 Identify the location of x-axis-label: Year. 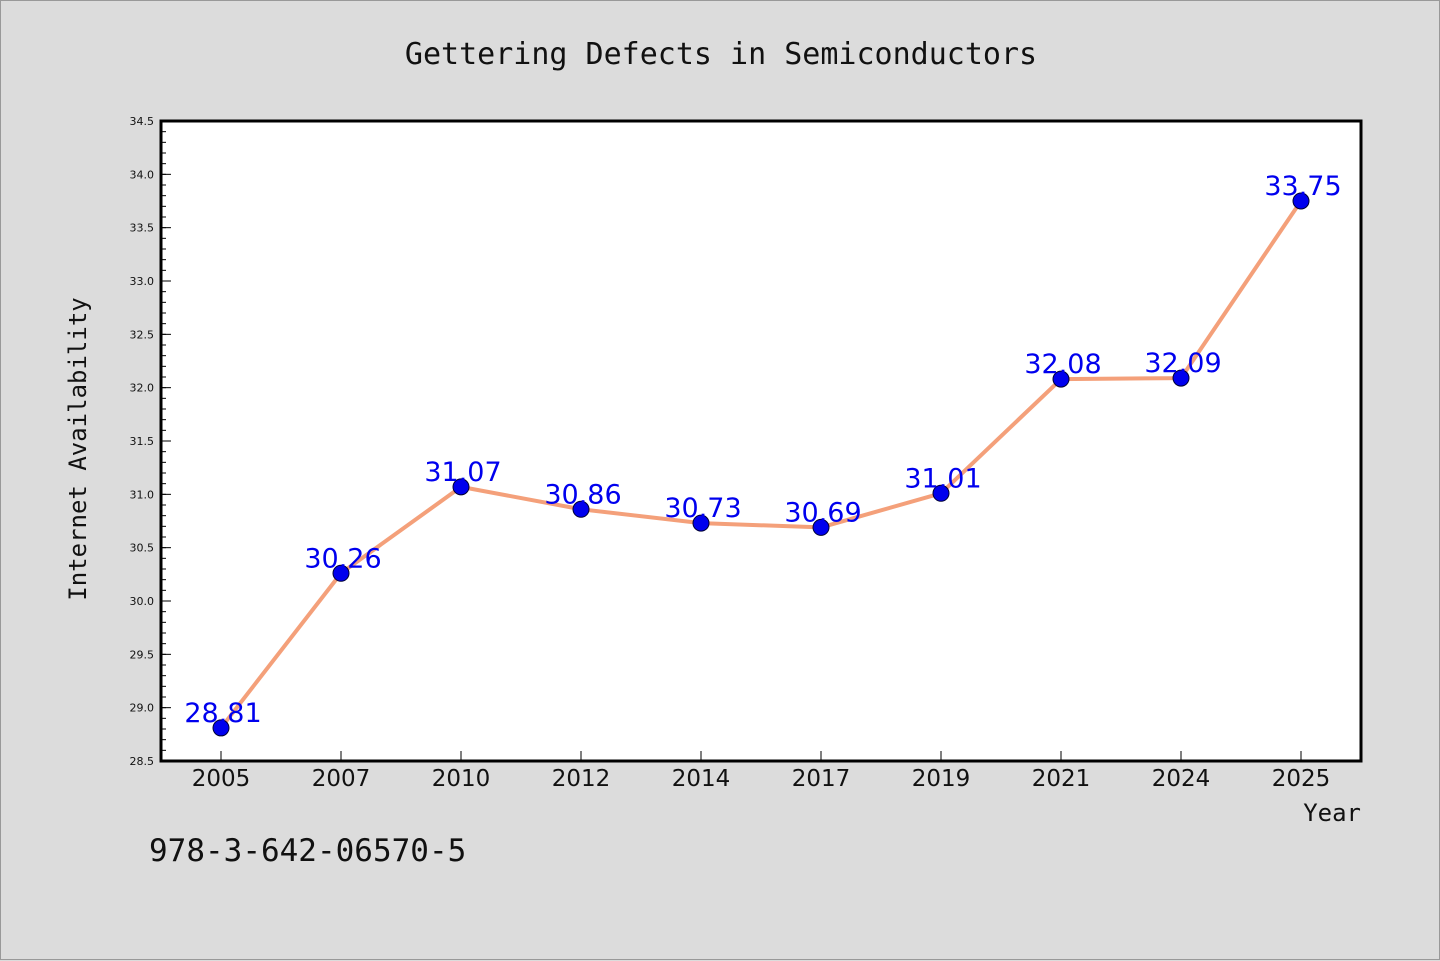
(1332, 813).